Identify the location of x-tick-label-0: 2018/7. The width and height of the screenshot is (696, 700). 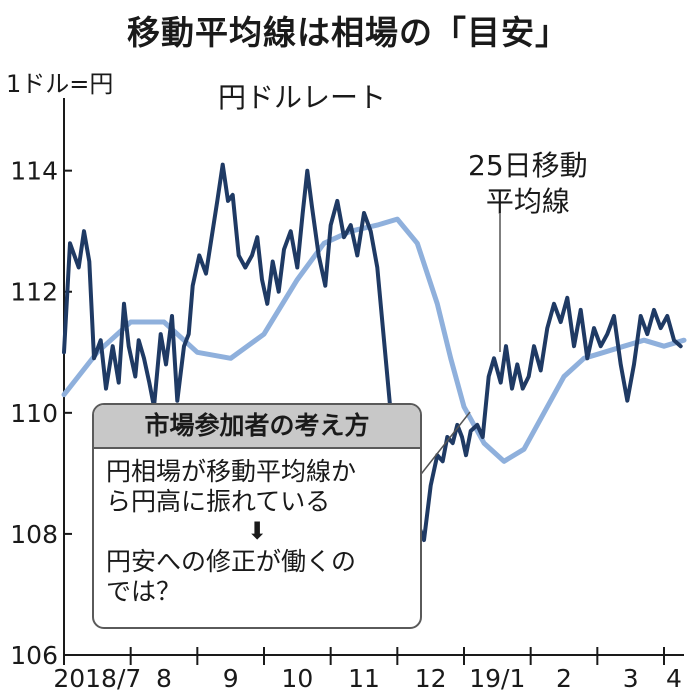
(97, 678).